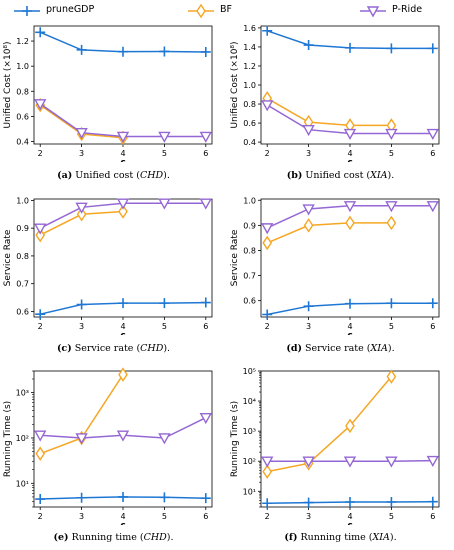 The image size is (454, 550). I want to click on chart-svg: 2 3 4 5 6 c 10¹ 10² 10³ 10⁴ 10⁵ Running Time (s), so click(335, 446).